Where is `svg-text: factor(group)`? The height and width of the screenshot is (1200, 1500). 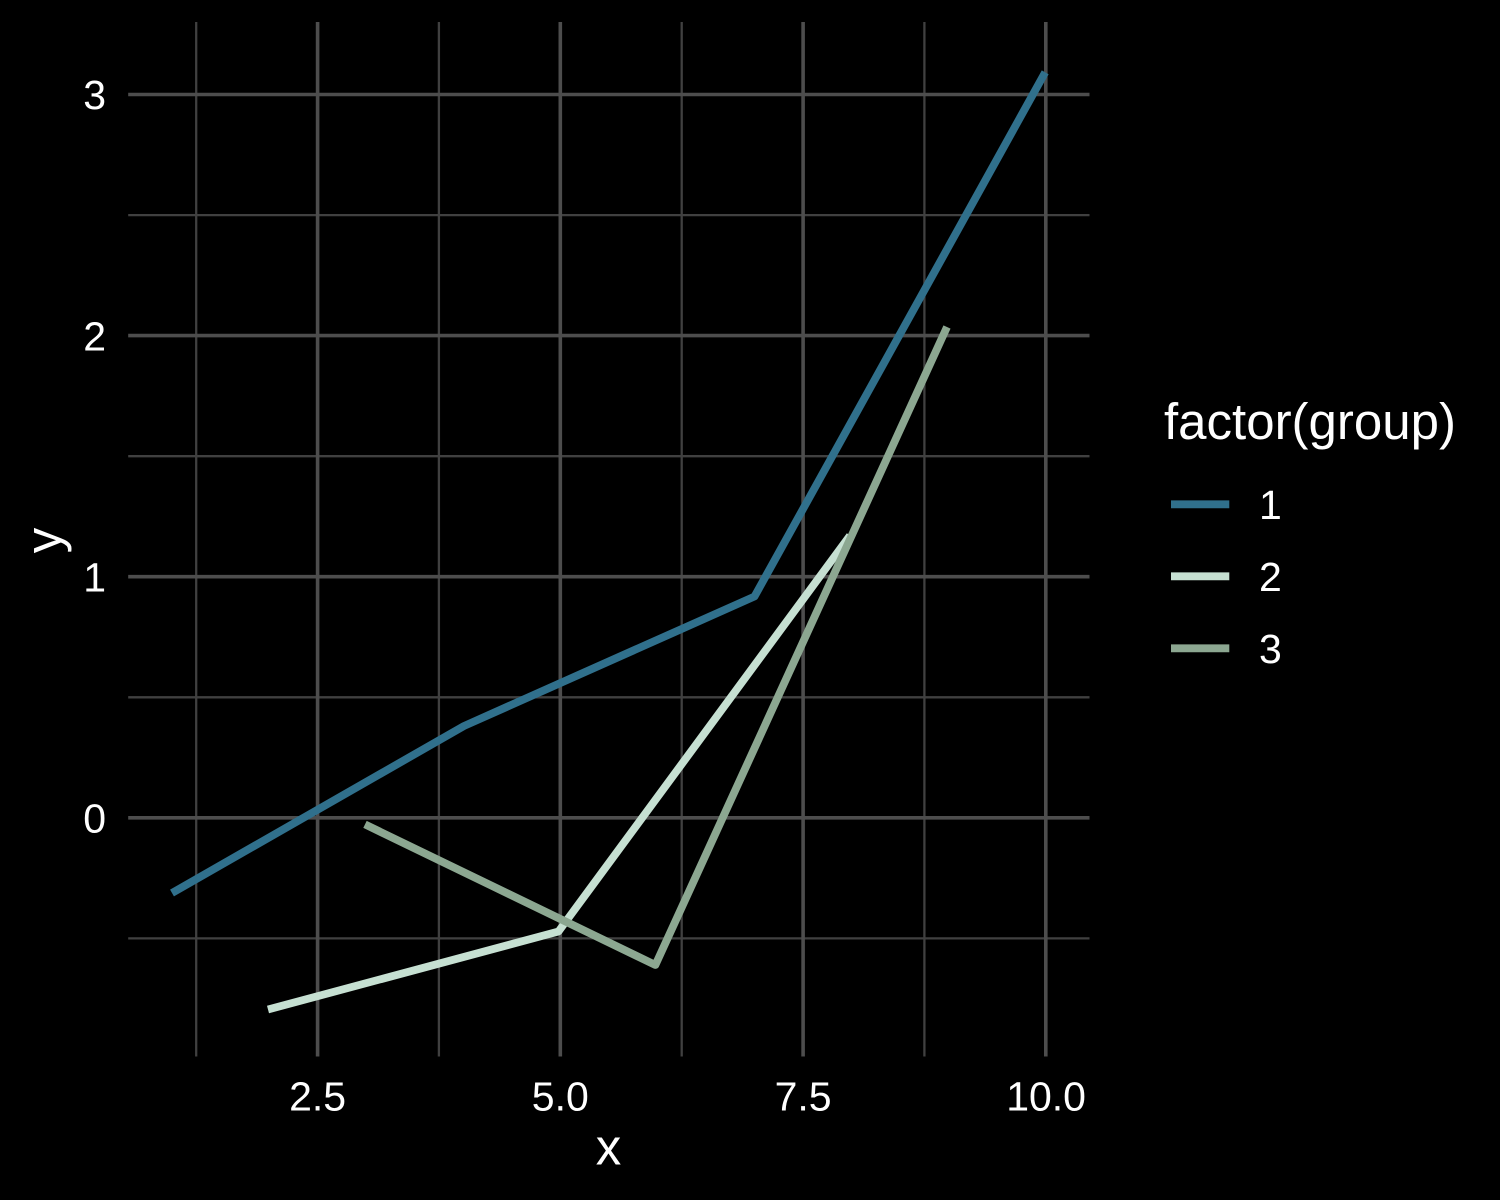
svg-text: factor(group) is located at coordinates (1310, 421).